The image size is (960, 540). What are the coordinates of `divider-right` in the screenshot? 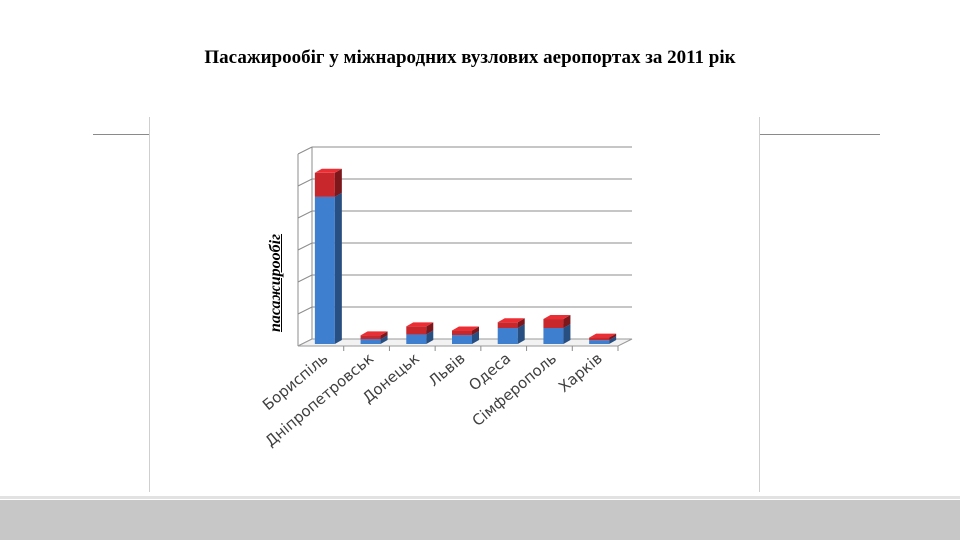 It's located at (819, 134).